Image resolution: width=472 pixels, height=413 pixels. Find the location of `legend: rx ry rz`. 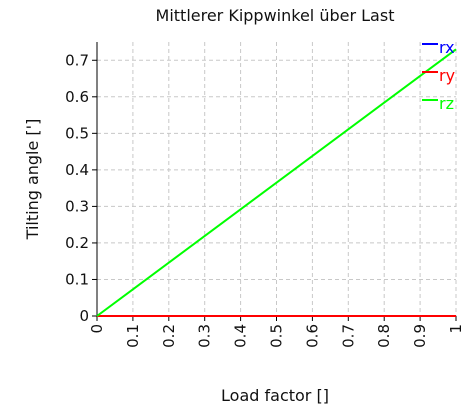

legend: rx ry rz is located at coordinates (438, 75).